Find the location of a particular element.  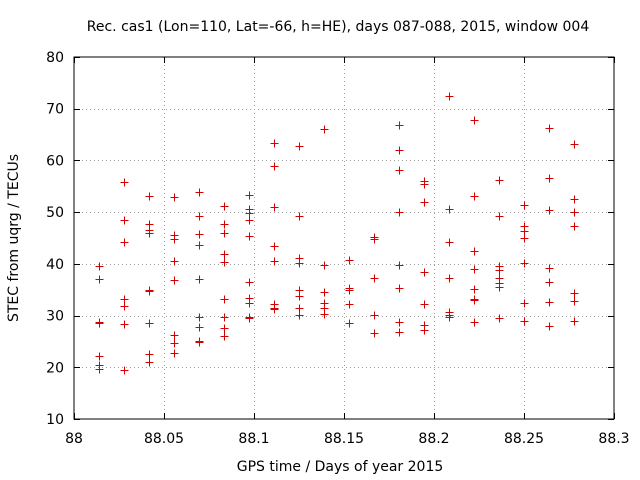

y-axis-label: STEC from uqrg / TECUs is located at coordinates (14, 238).